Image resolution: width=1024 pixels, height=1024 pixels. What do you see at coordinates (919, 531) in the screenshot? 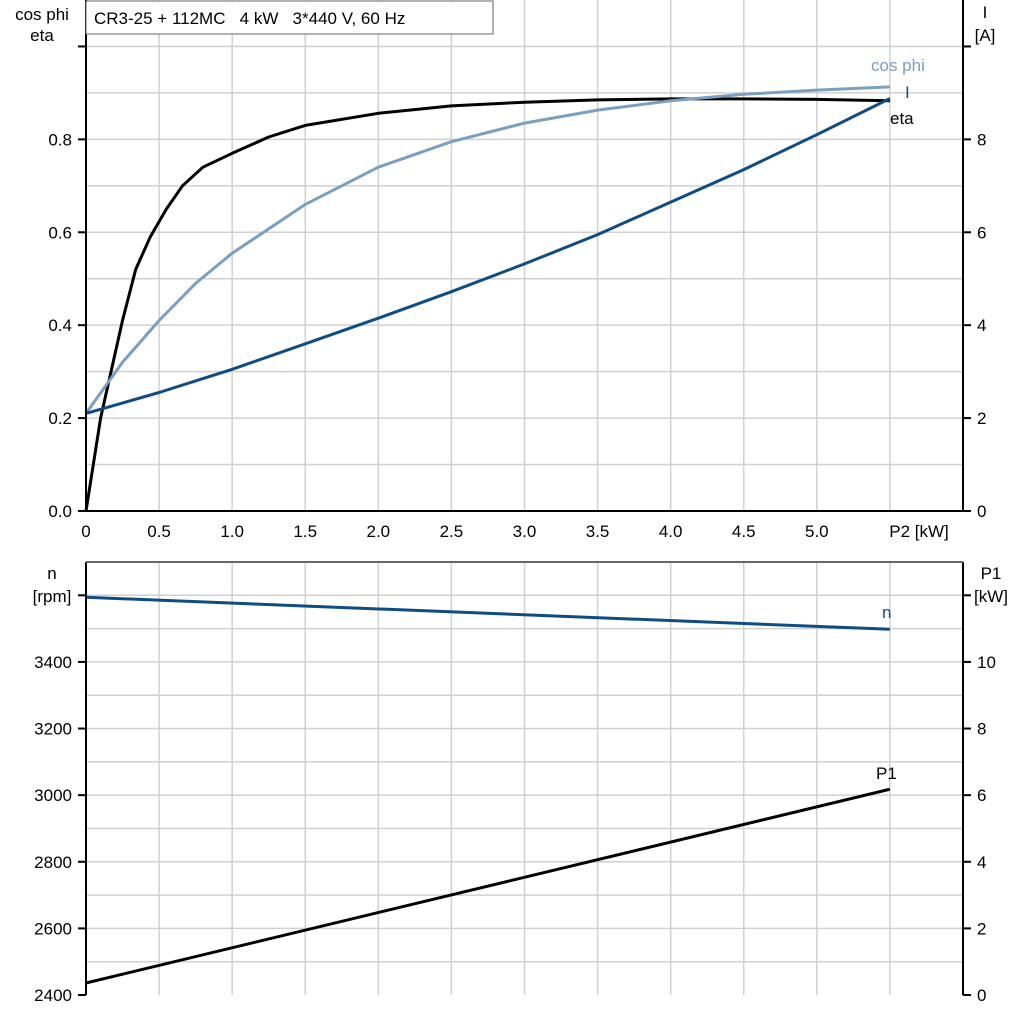
I see `x-axis-label: P2 [kW]` at bounding box center [919, 531].